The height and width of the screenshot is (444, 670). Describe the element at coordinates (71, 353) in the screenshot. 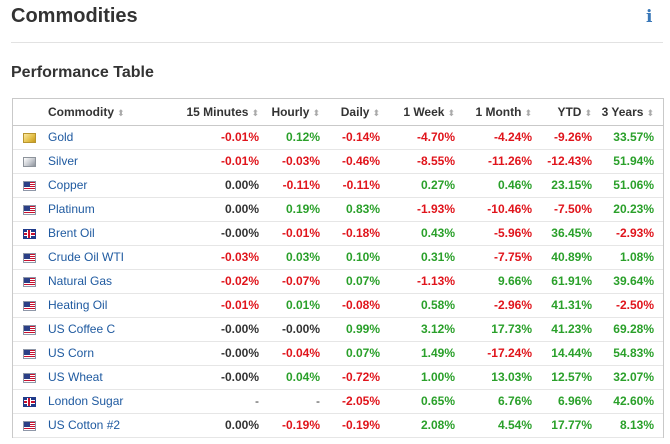

I see `commodity-link: US Corn` at that location.